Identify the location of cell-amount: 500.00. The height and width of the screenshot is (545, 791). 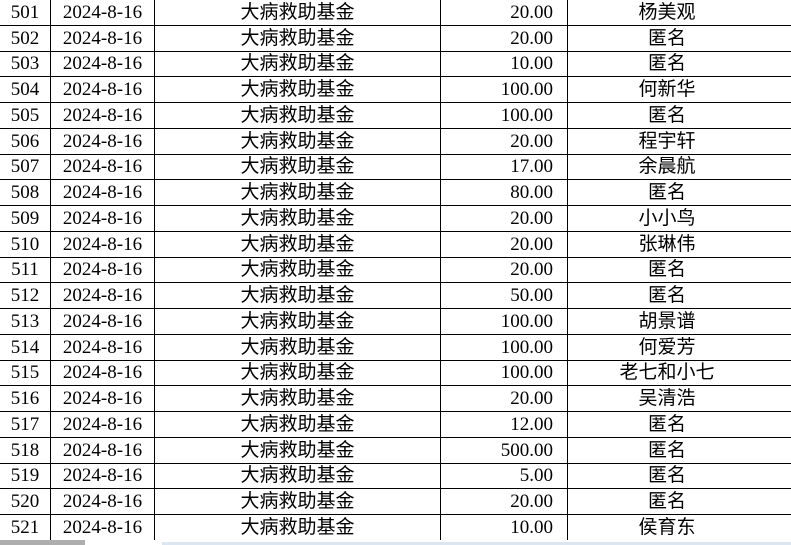
(504, 450).